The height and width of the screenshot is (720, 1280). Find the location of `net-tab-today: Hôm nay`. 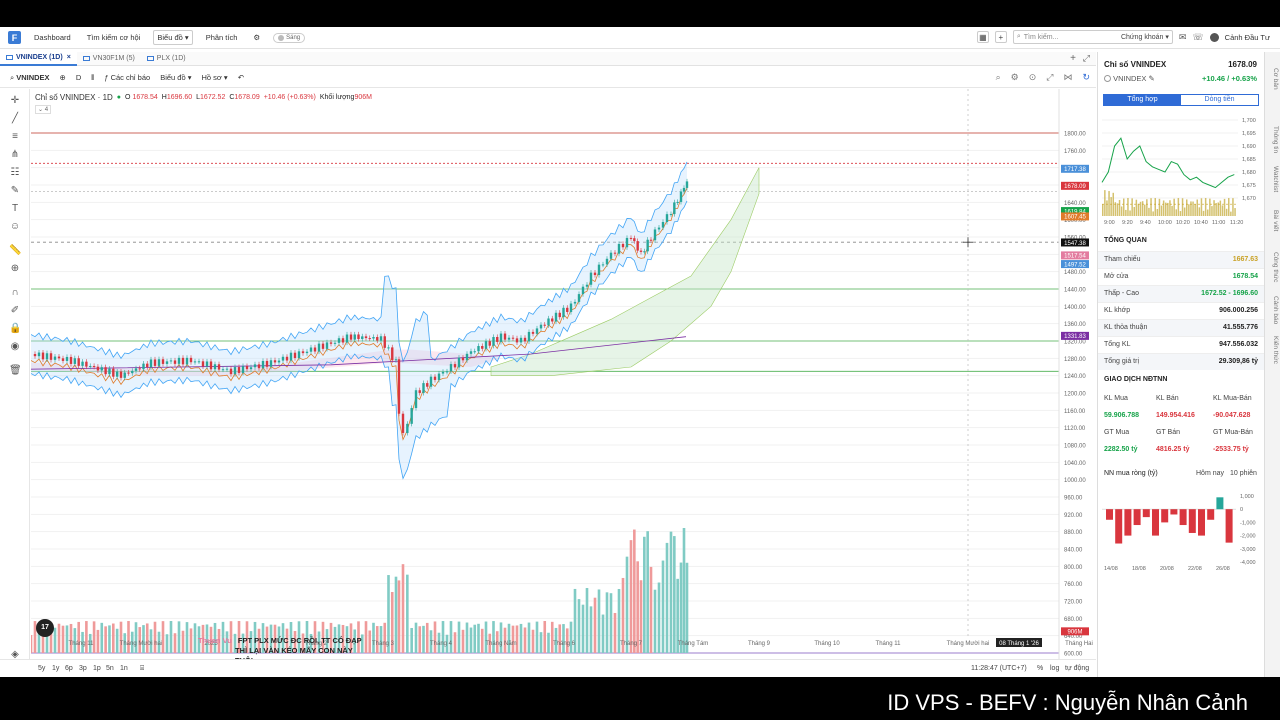

net-tab-today: Hôm nay is located at coordinates (1210, 473).